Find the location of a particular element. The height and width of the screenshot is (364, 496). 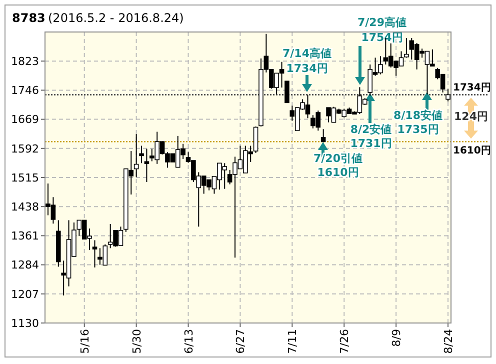

annotation: 7/29高値 1754円 is located at coordinates (382, 30).